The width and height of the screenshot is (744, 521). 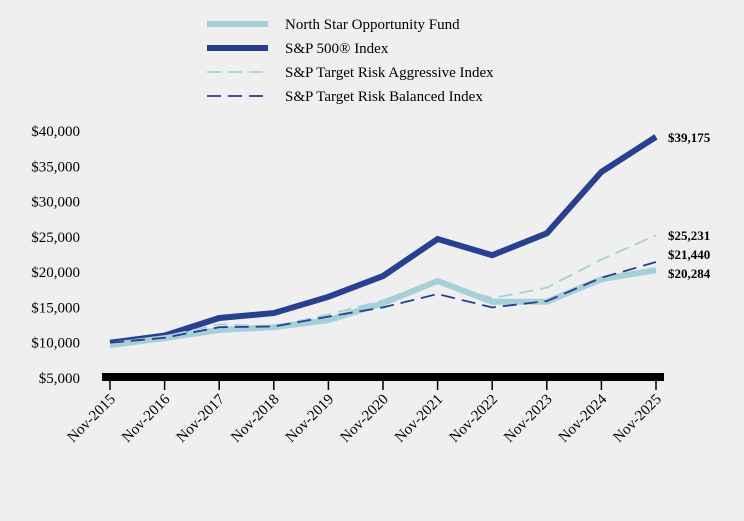 I want to click on x-tick-label: Nov-2024, so click(x=583, y=418).